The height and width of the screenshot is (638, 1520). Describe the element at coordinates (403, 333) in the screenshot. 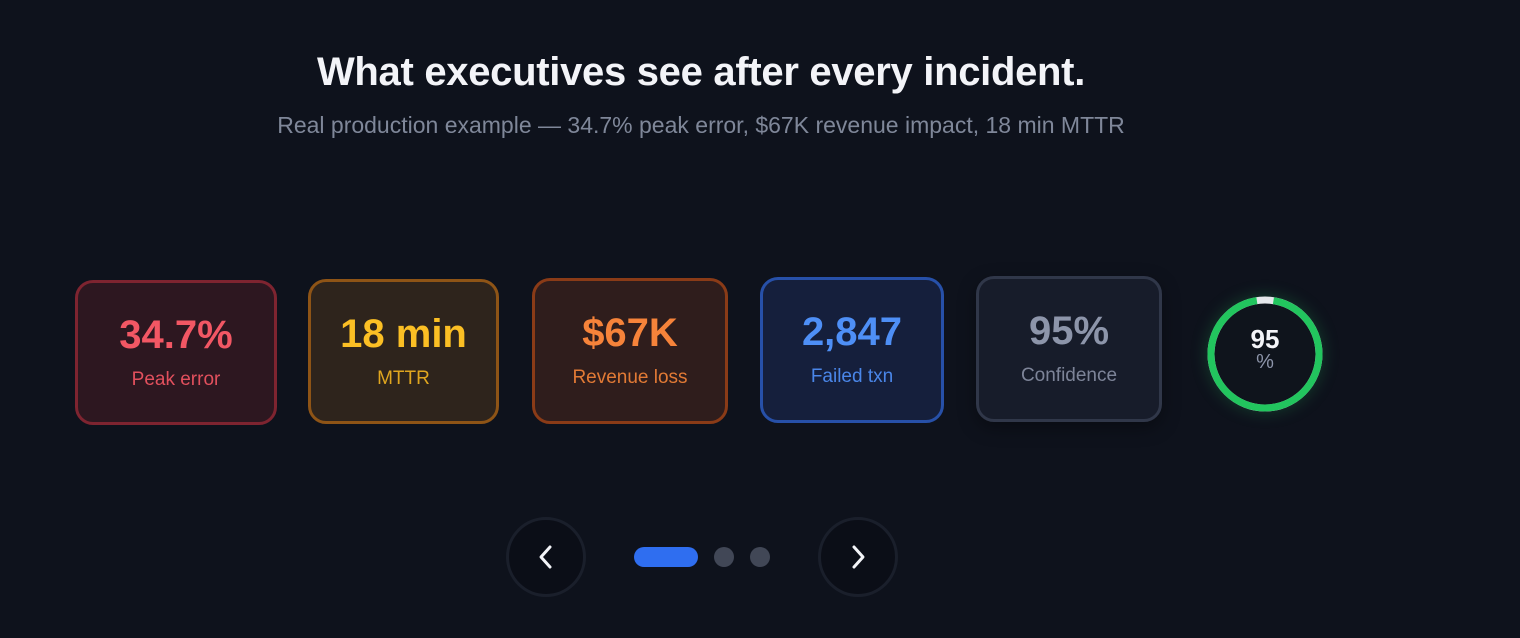

I see `metric-value: 18 min` at that location.